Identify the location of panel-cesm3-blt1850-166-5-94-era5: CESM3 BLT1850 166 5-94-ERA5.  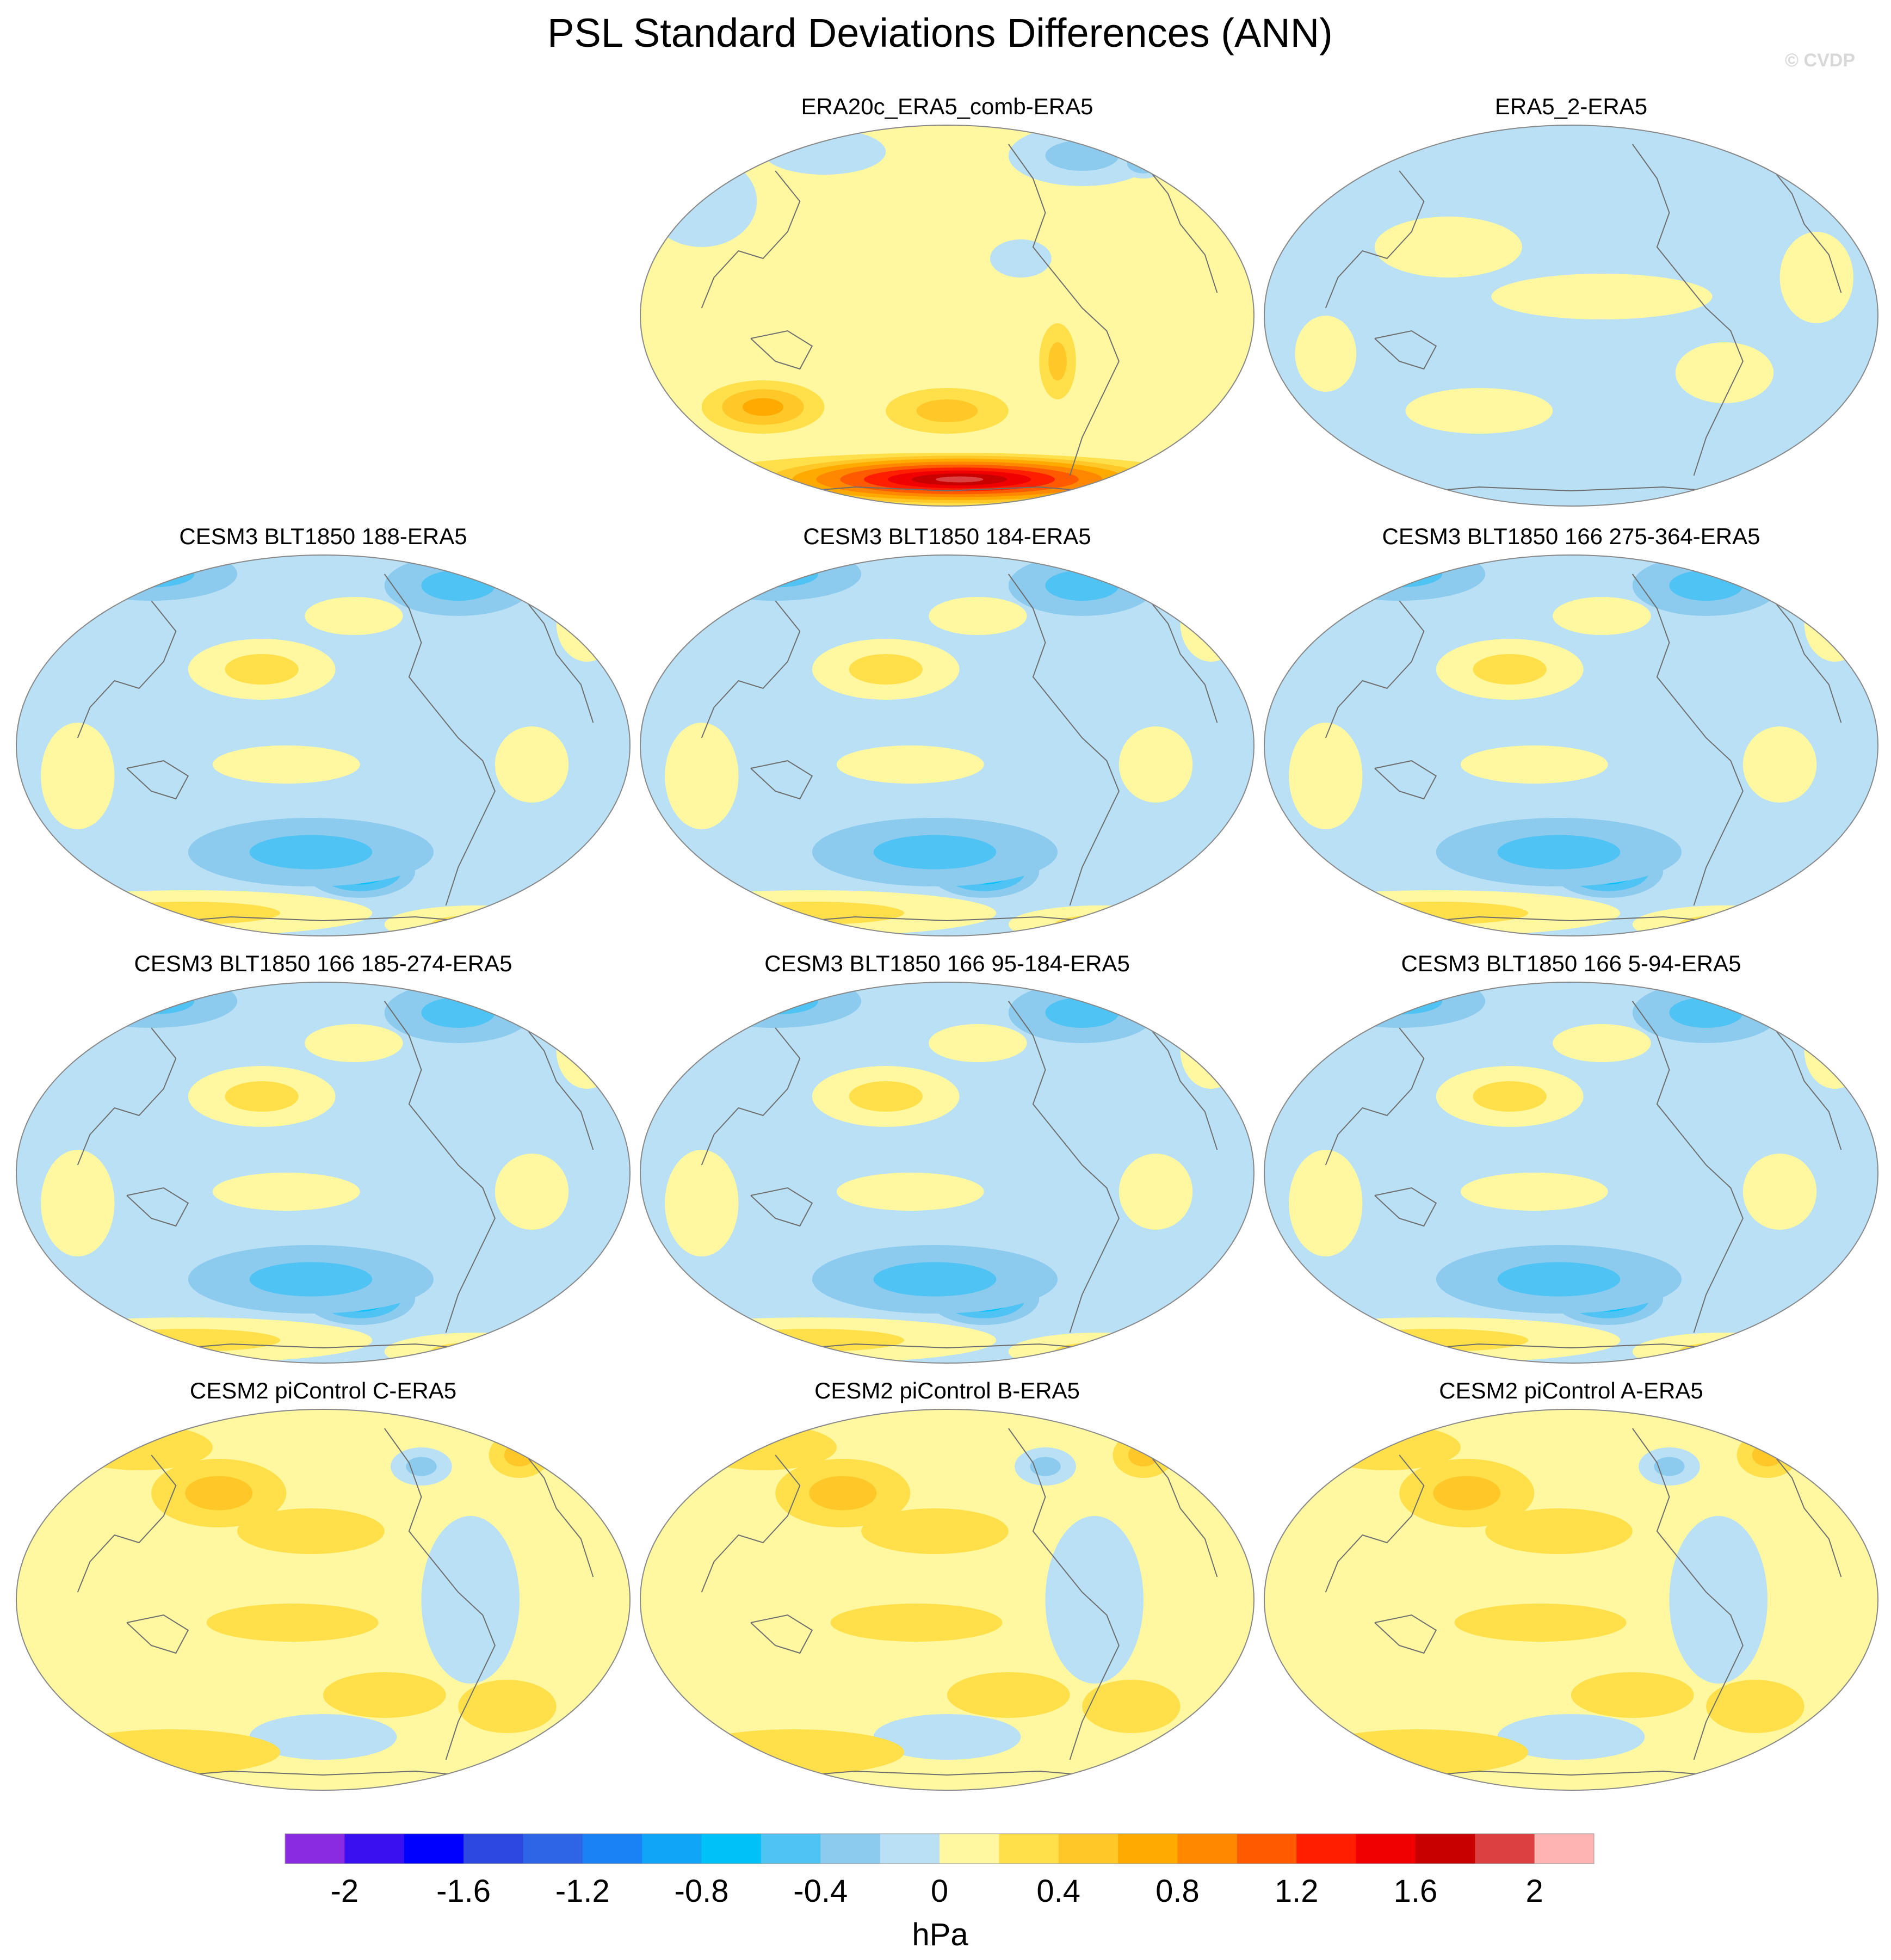
(1571, 1157).